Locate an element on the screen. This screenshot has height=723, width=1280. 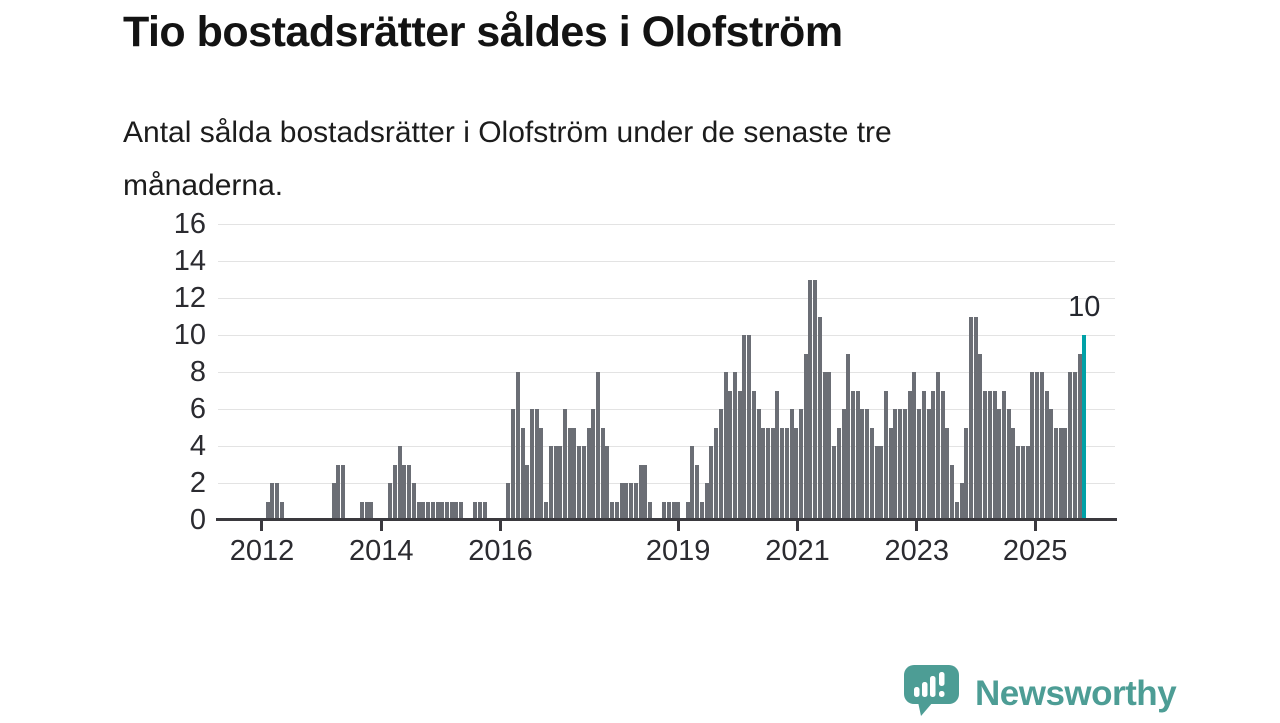
x-tick-mark-2019 is located at coordinates (678, 526).